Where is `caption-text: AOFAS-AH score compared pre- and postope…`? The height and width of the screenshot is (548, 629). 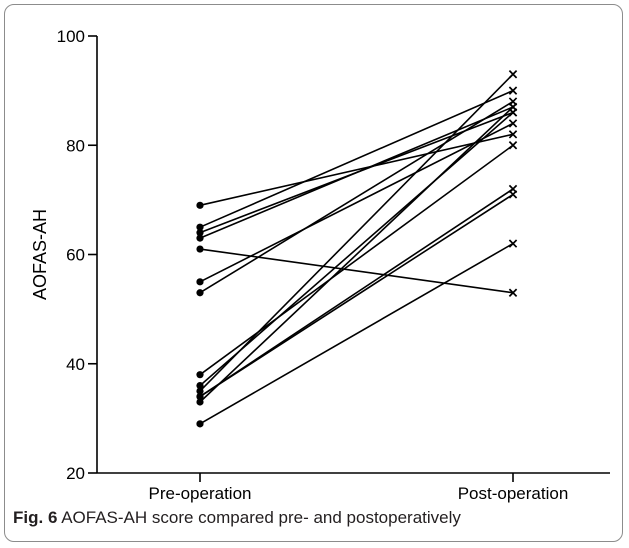
caption-text: AOFAS-AH score compared pre- and postope… is located at coordinates (261, 517).